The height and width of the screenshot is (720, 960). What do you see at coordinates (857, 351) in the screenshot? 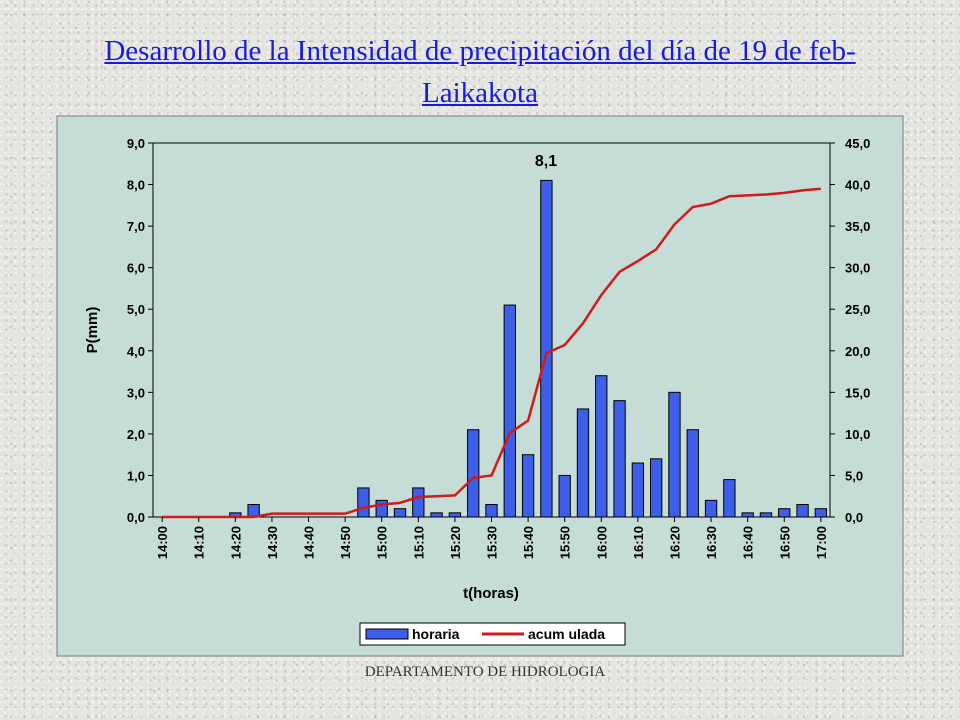
I see `y2-tick-label: 20,0` at bounding box center [857, 351].